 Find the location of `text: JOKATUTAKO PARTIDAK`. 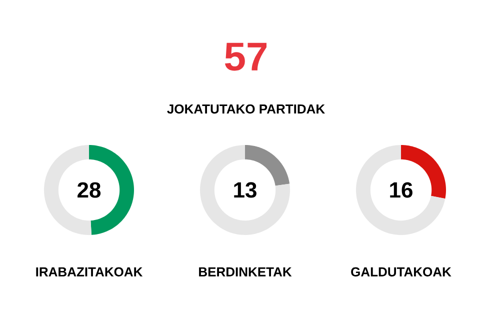

text: JOKATUTAKO PARTIDAK is located at coordinates (246, 109).